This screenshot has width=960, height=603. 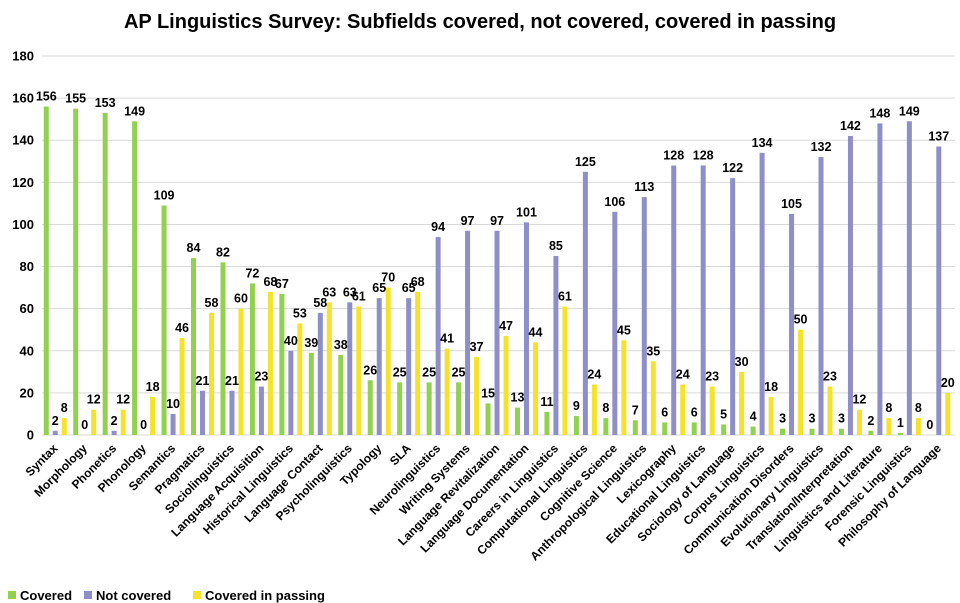 I want to click on data-label: 0, so click(x=929, y=425).